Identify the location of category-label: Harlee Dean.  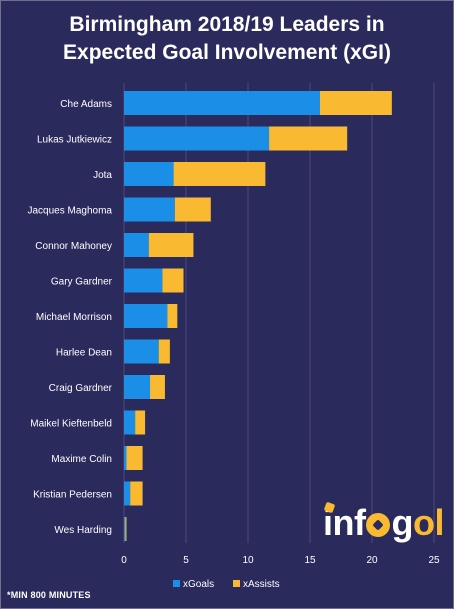
(84, 353).